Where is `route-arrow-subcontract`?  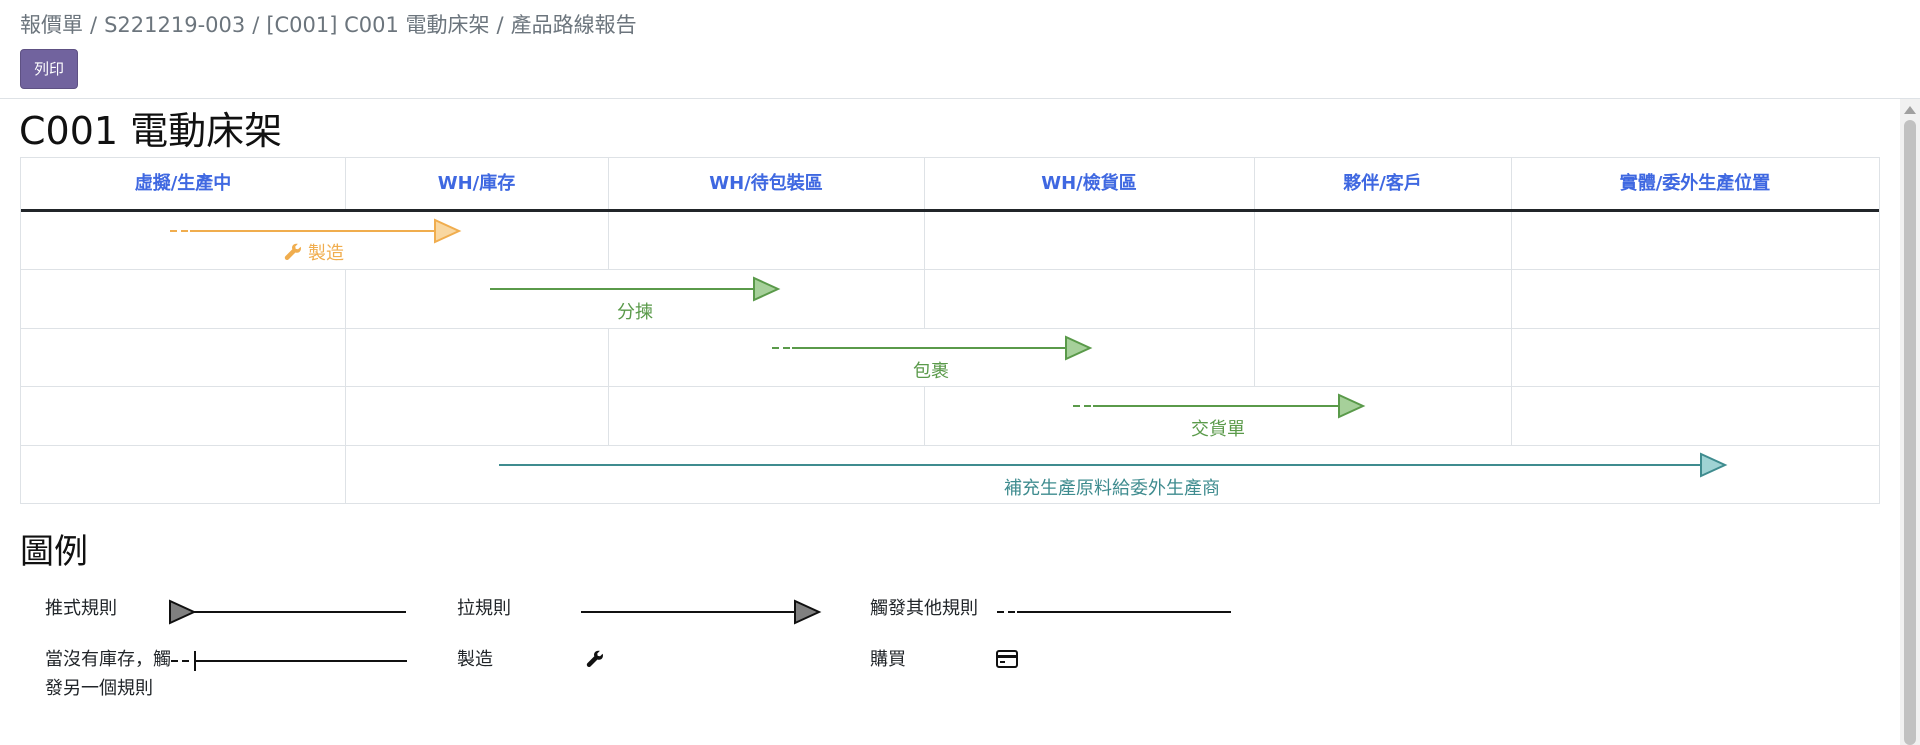
route-arrow-subcontract is located at coordinates (1113, 465).